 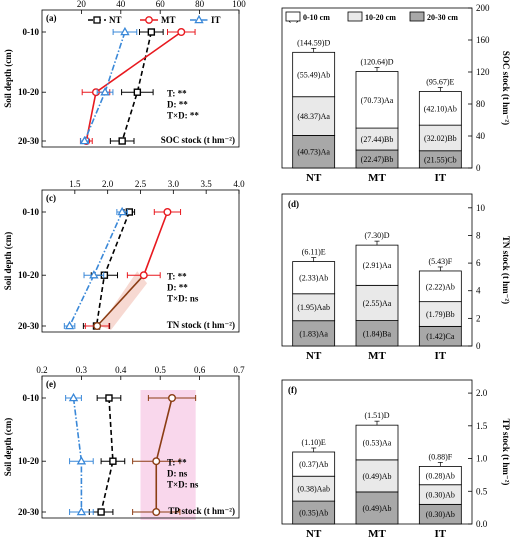 What do you see at coordinates (51, 18) in the screenshot?
I see `panel-label-a: (a)` at bounding box center [51, 18].